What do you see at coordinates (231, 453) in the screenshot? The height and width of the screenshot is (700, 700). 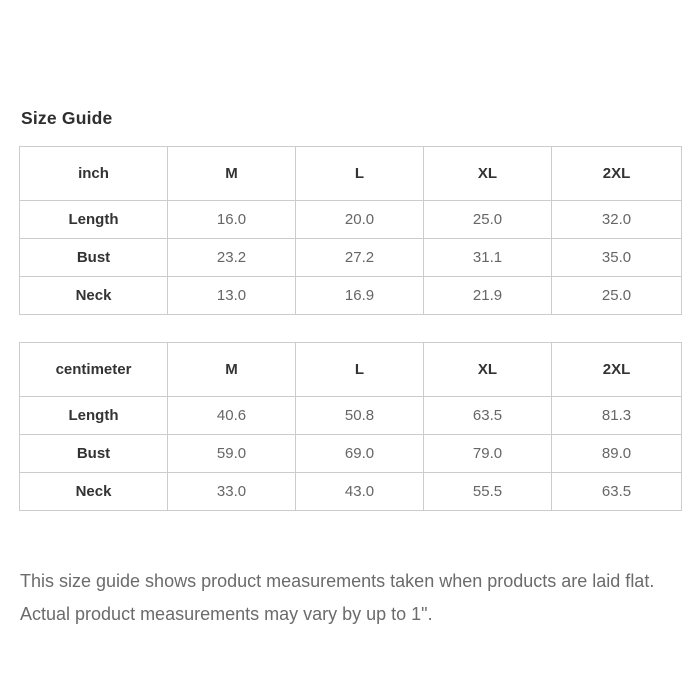 I see `size-value: 59.0` at bounding box center [231, 453].